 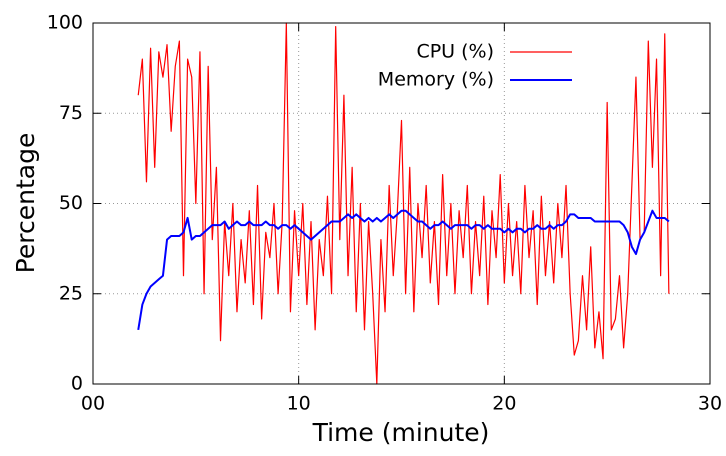 I want to click on y-tick-label: 100, so click(x=65, y=23).